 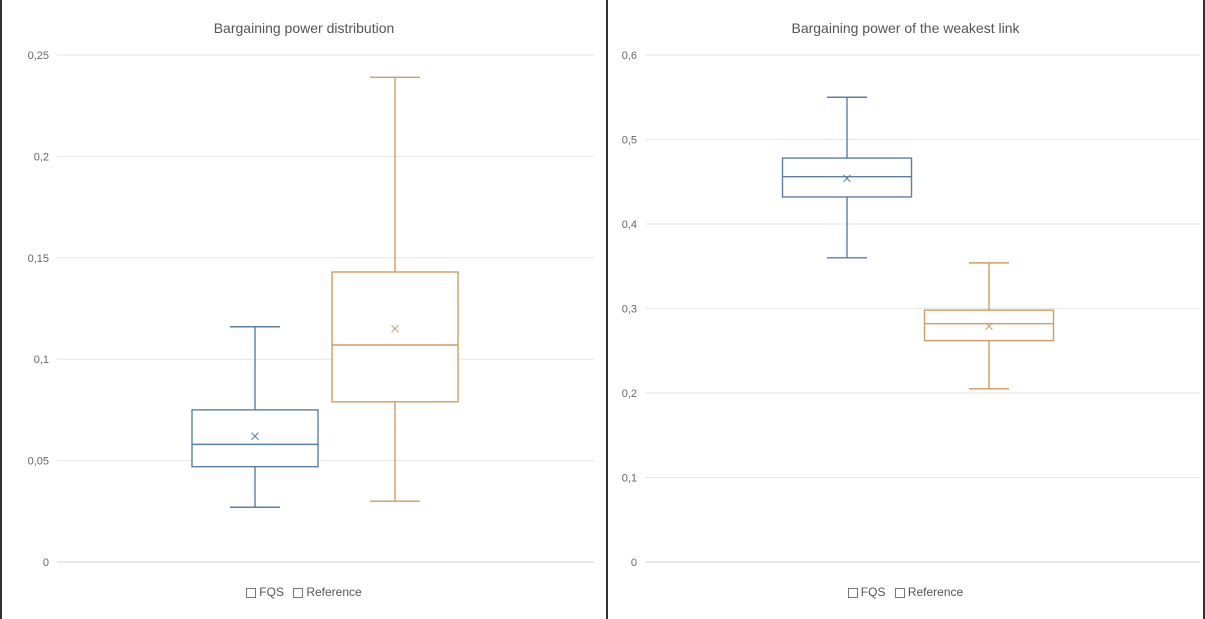 I want to click on y-tick-label: 0,05, so click(x=38, y=462).